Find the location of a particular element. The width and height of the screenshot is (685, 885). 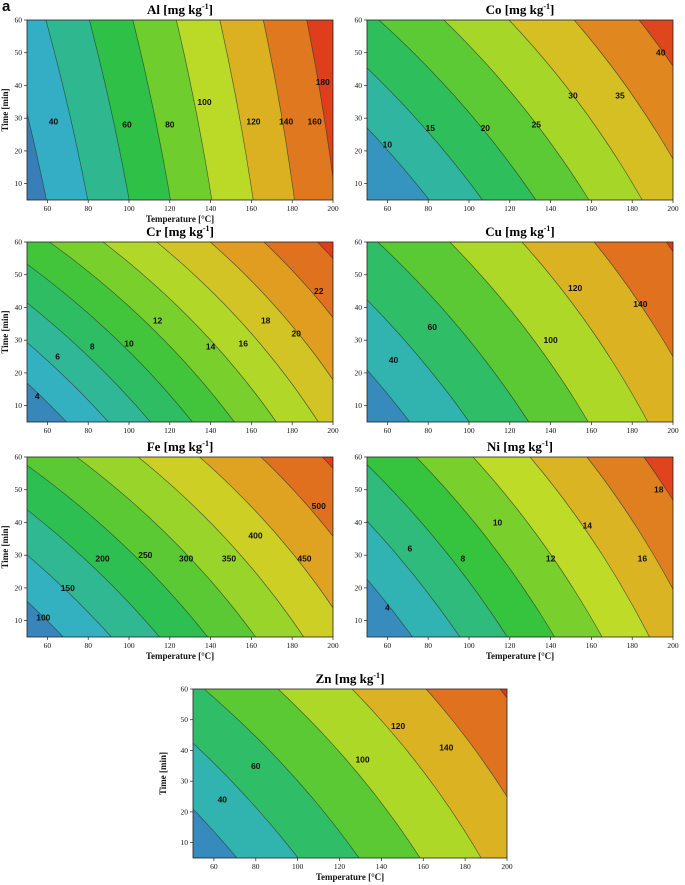

zn-y-tick-label: 10 is located at coordinates (185, 842).